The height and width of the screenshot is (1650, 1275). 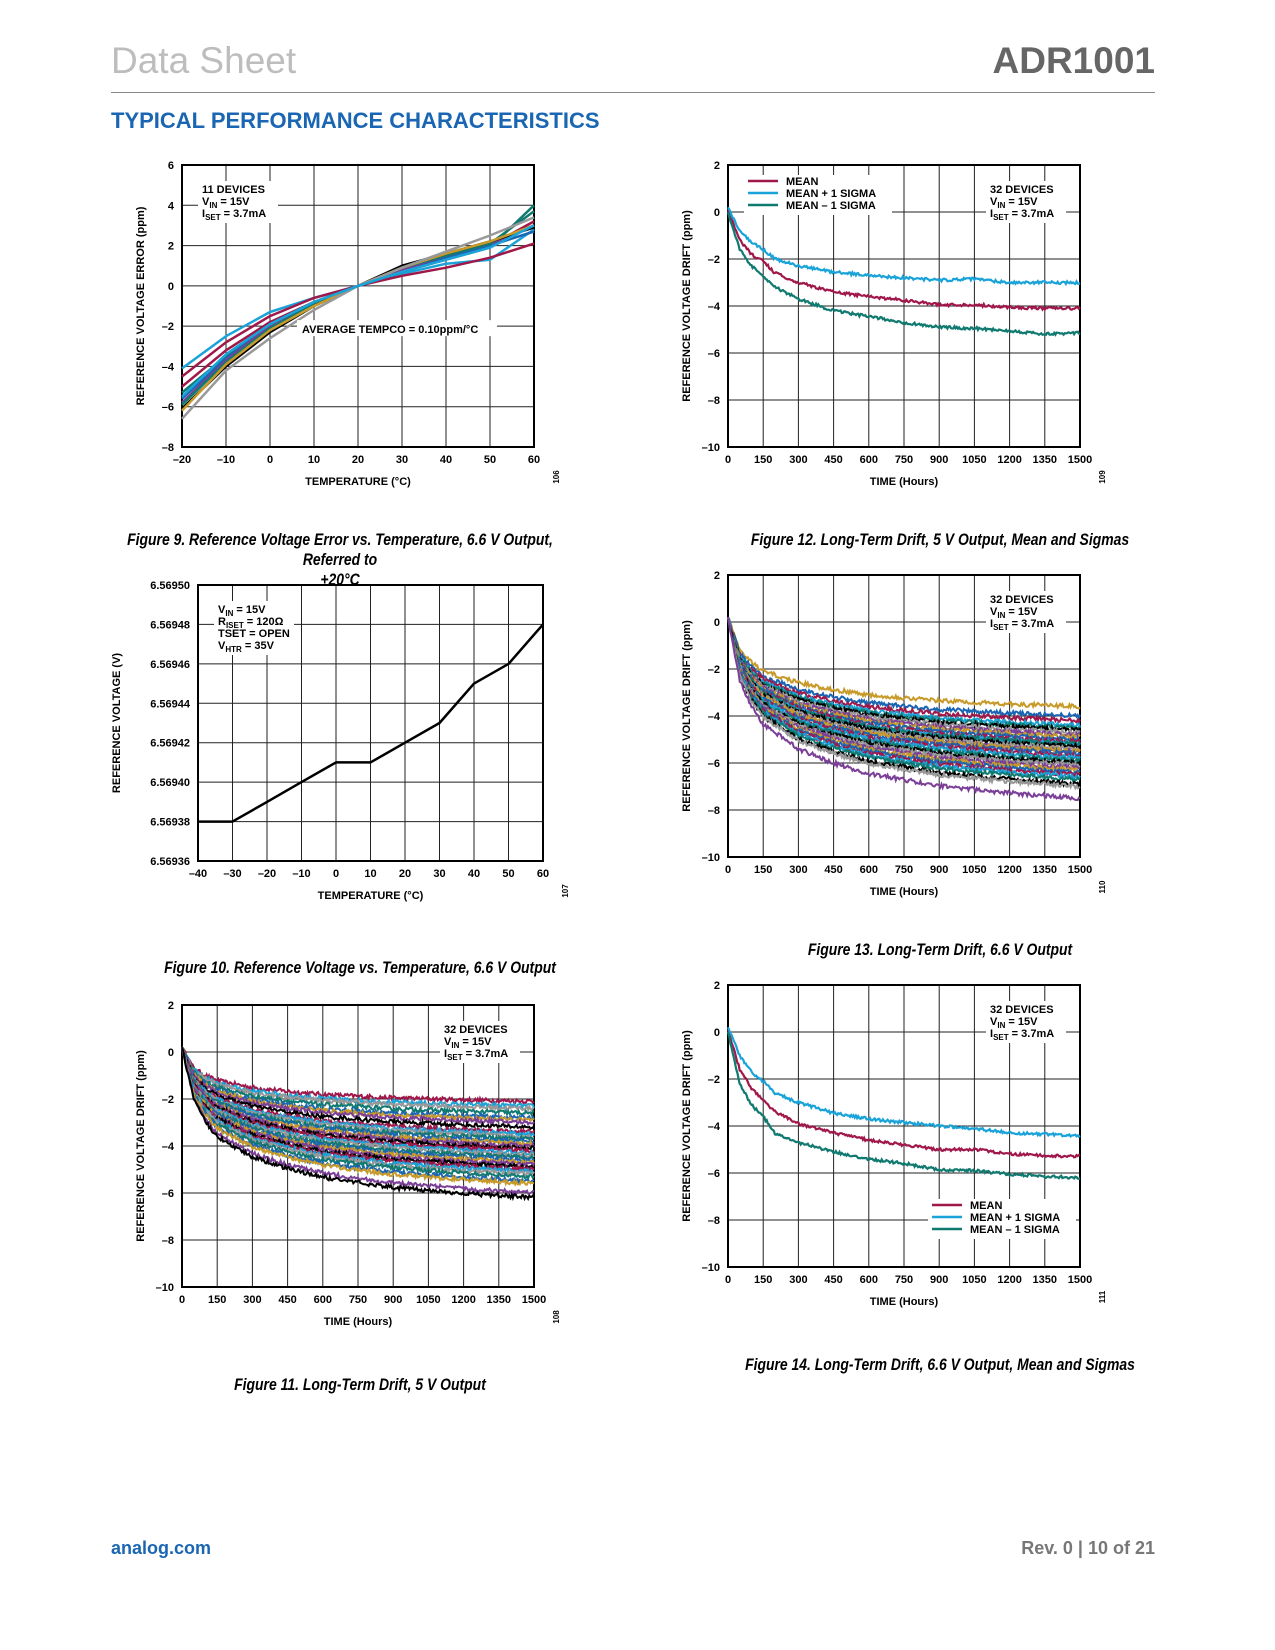 I want to click on y-tick-label: 2, so click(x=171, y=247).